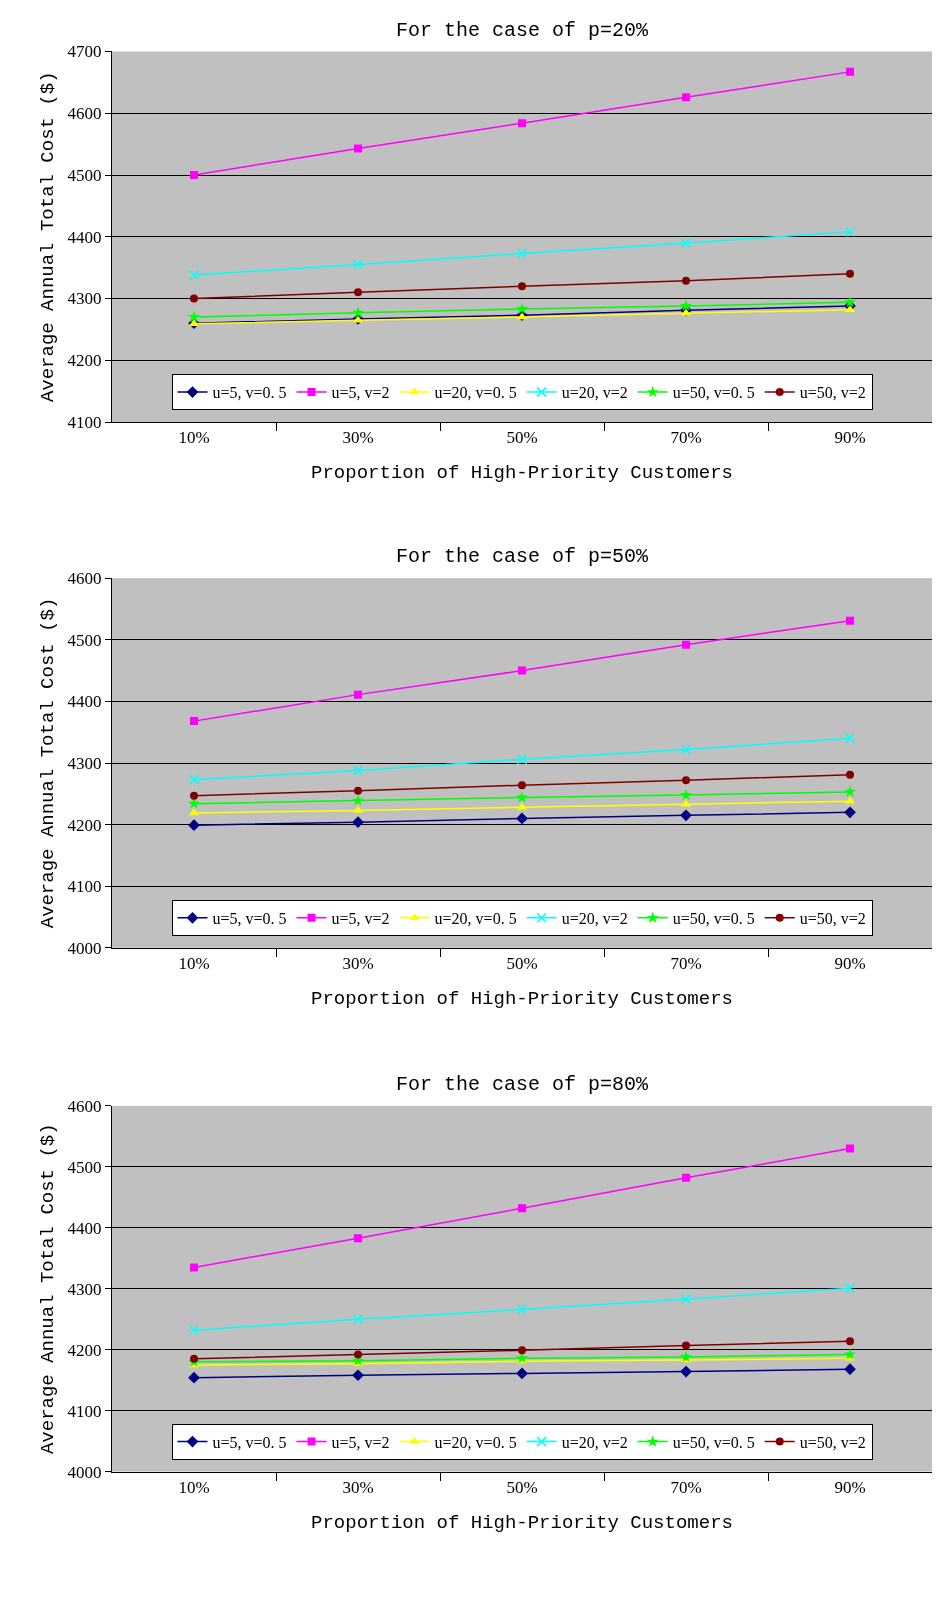  I want to click on chart-title: For the case of p=80%, so click(523, 1084).